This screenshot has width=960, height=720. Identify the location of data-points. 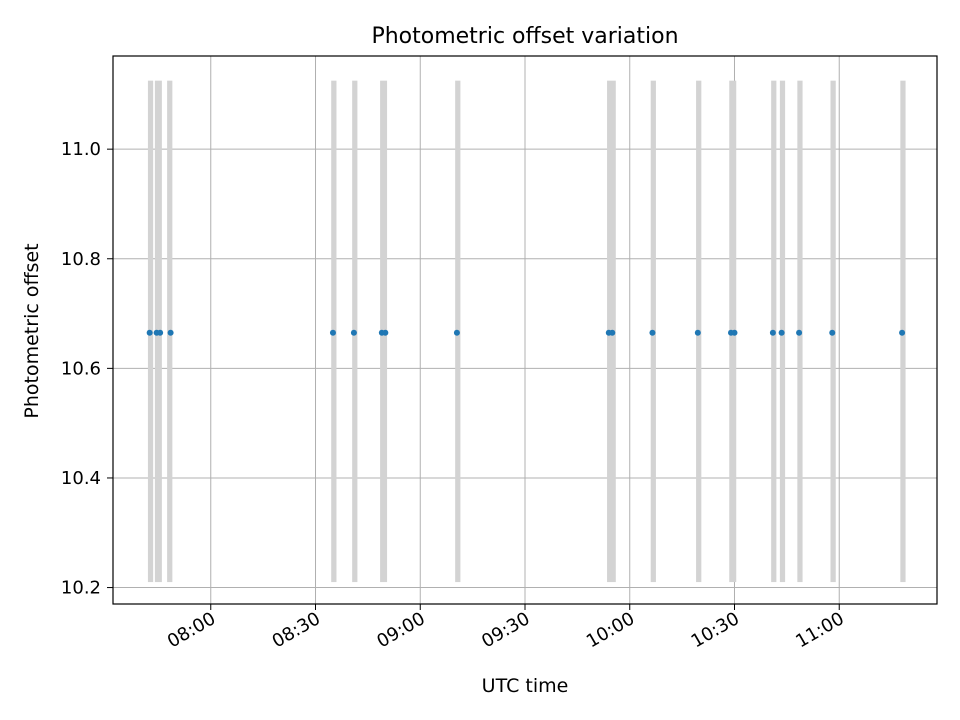
(526, 332).